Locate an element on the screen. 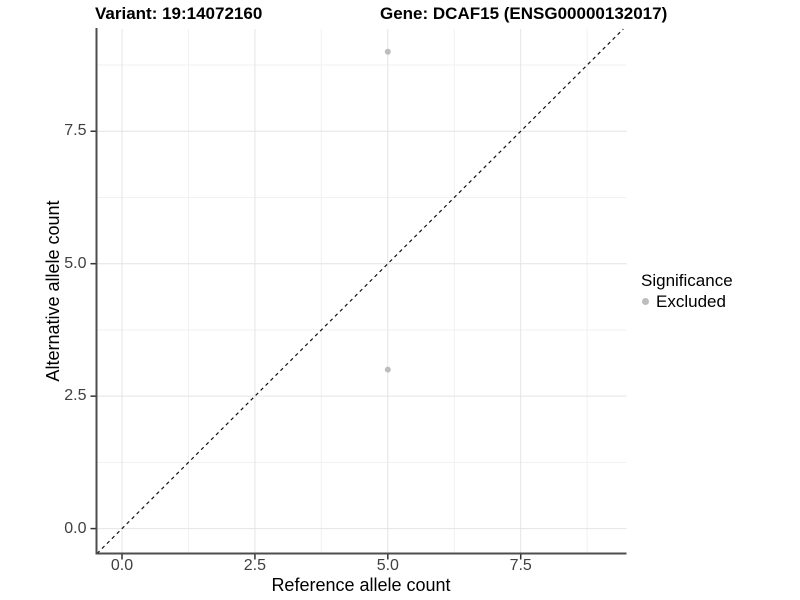  legend: Significance Excluded is located at coordinates (687, 291).